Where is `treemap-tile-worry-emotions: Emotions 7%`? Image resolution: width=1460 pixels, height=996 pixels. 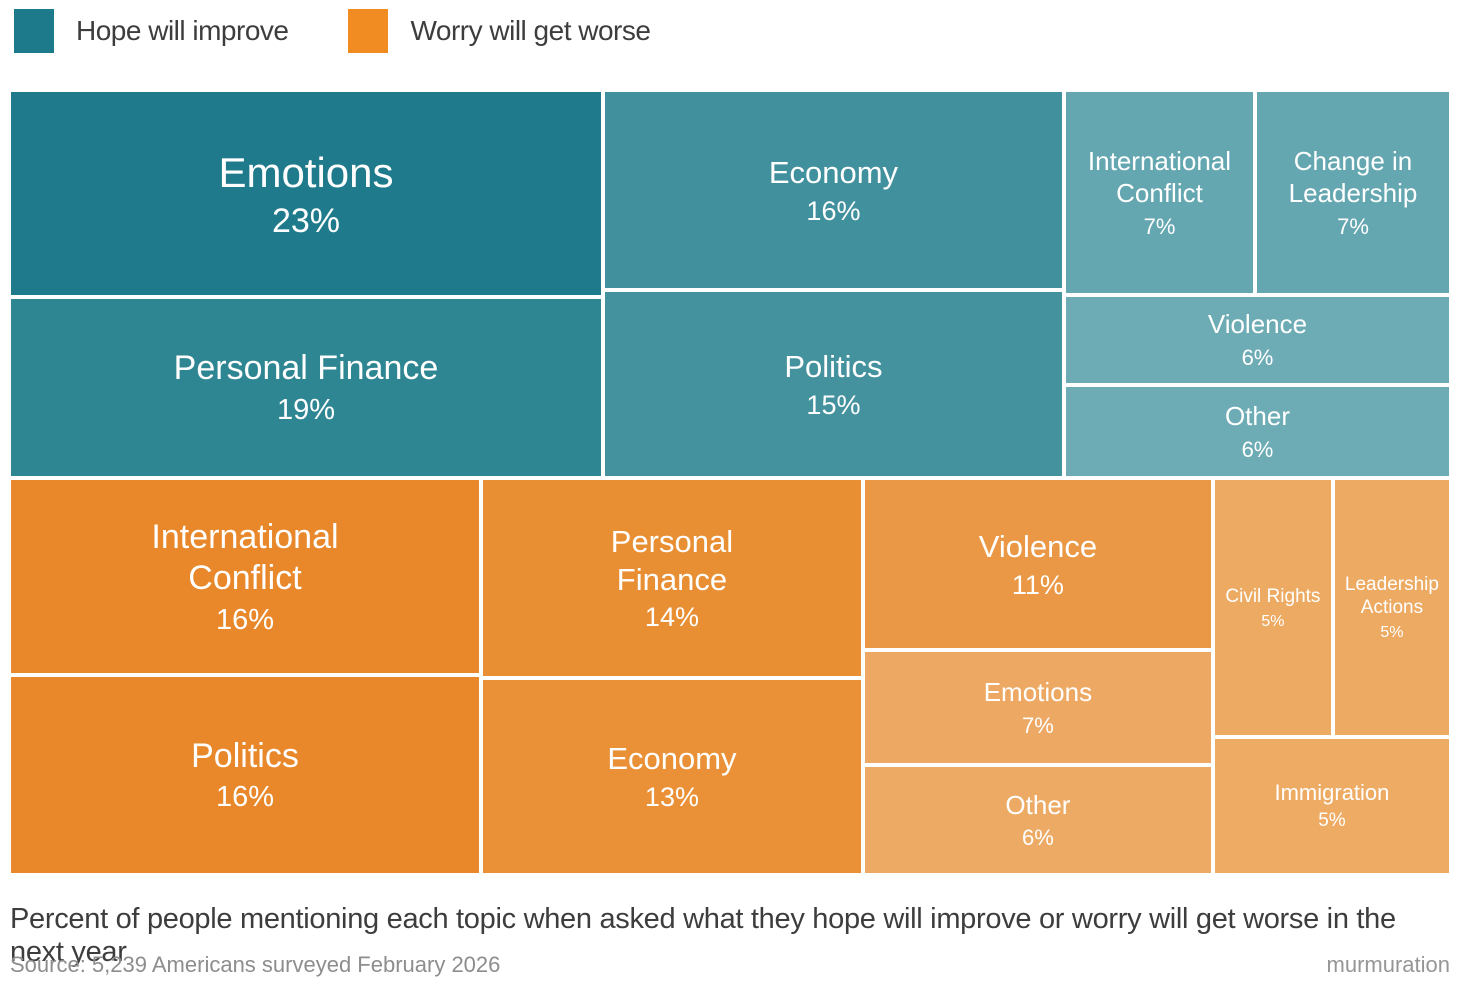 treemap-tile-worry-emotions: Emotions 7% is located at coordinates (1037, 708).